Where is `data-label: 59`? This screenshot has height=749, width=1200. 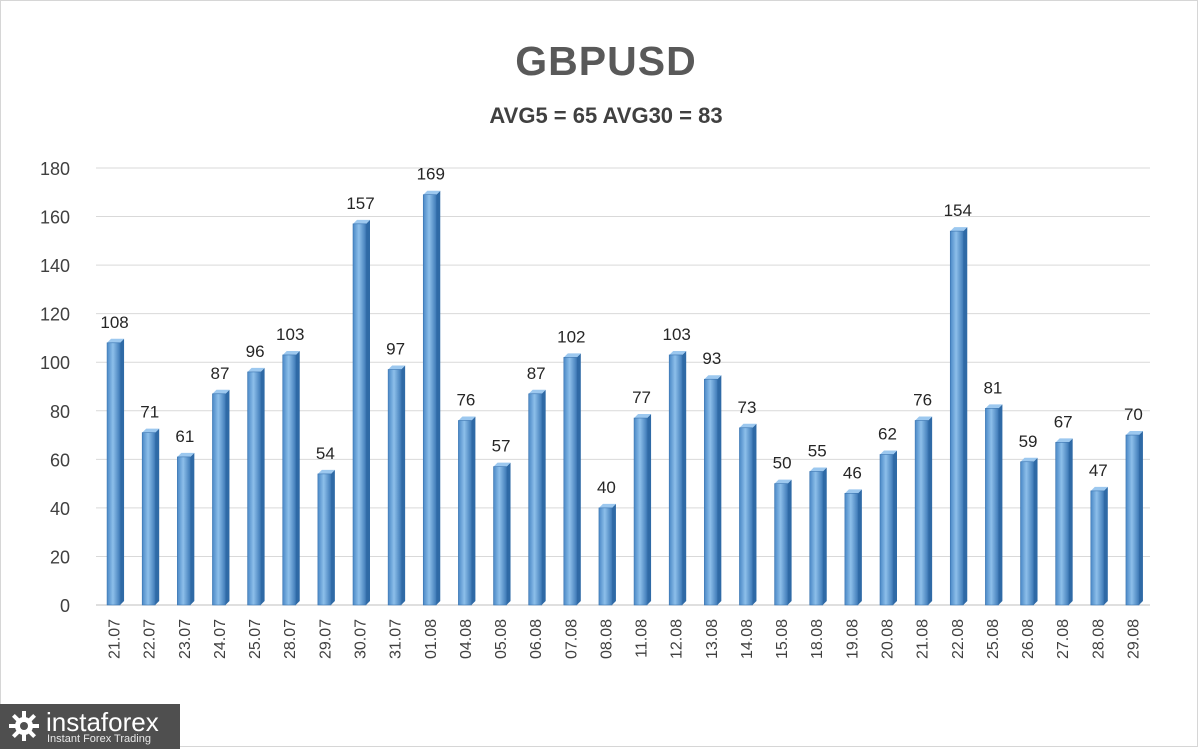 data-label: 59 is located at coordinates (1028, 441).